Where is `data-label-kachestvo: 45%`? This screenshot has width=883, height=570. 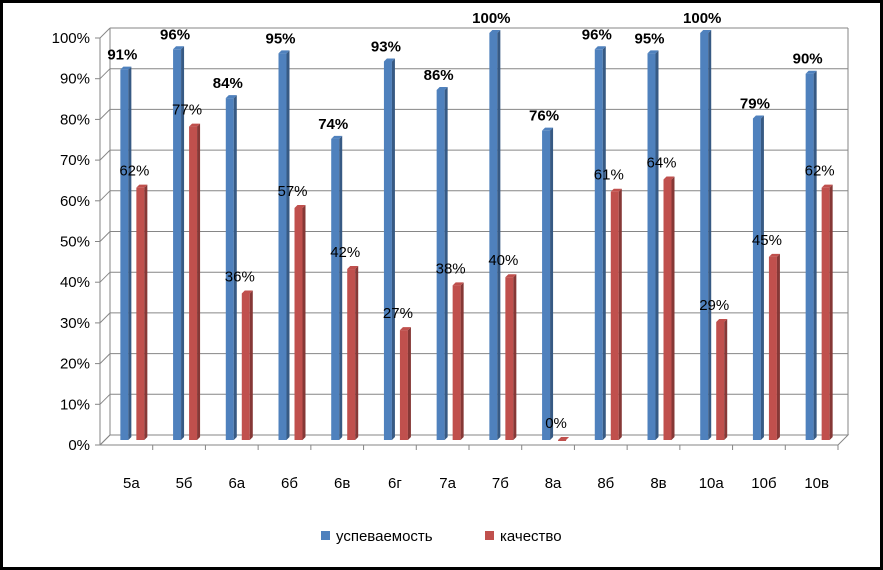
data-label-kachestvo: 45% is located at coordinates (767, 240).